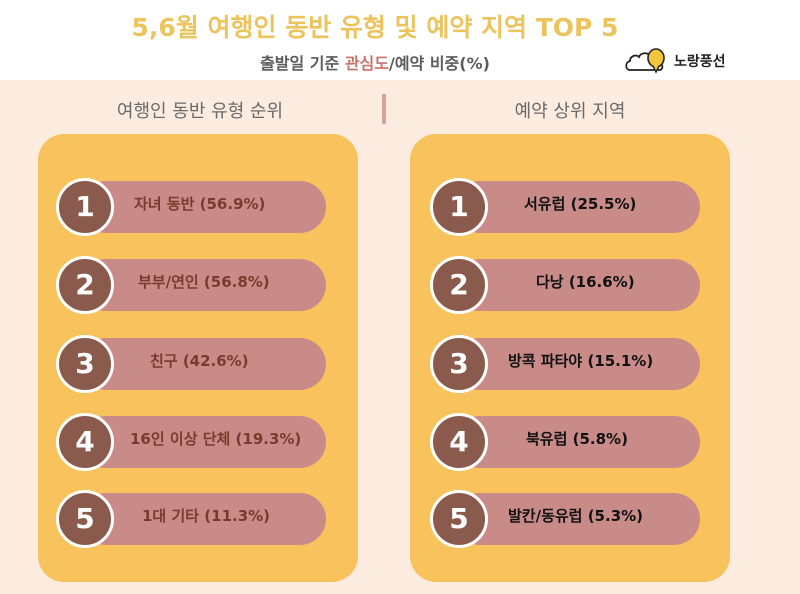 Image resolution: width=800 pixels, height=594 pixels. What do you see at coordinates (375, 27) in the screenshot?
I see `page-title: 5,6월 여행인 동반 유형 및 예약 지역 TOP 5` at bounding box center [375, 27].